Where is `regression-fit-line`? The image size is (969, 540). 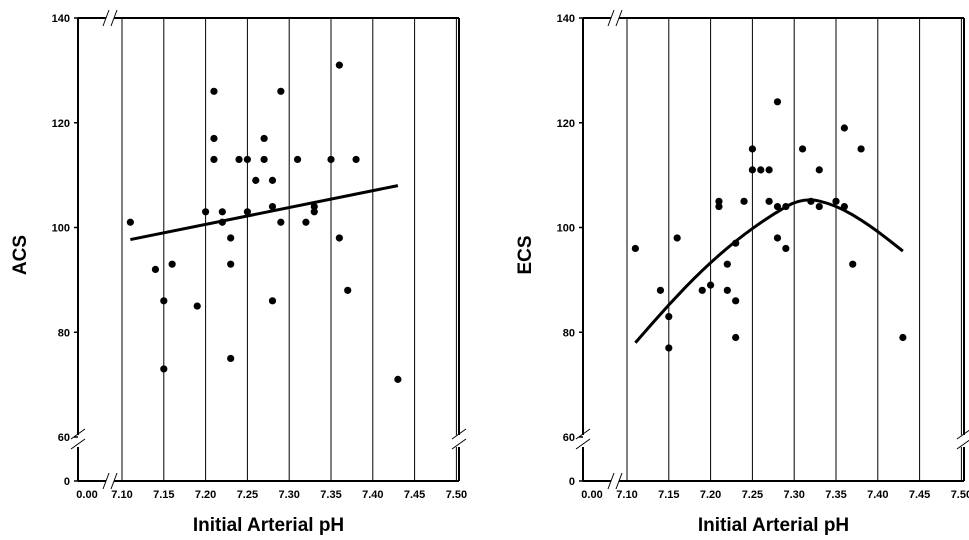 regression-fit-line is located at coordinates (264, 213).